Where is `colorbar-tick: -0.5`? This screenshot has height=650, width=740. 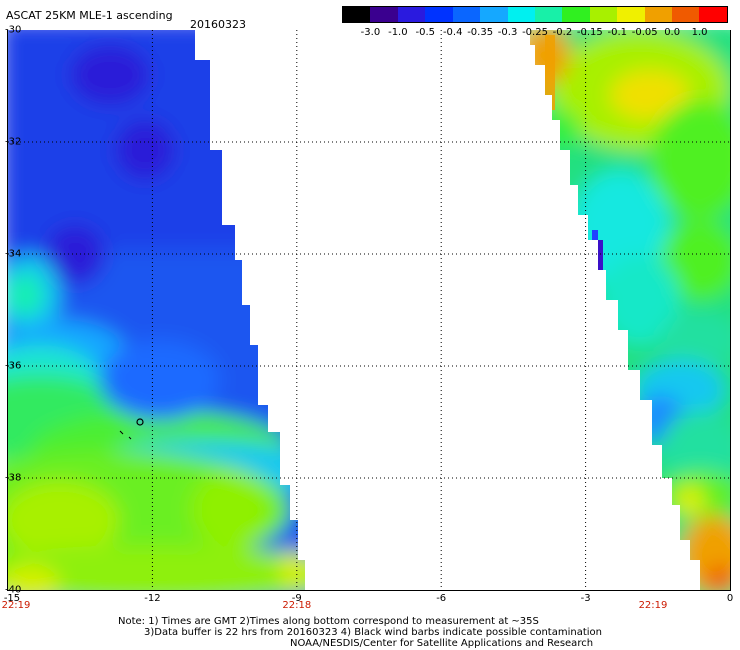
colorbar-tick: -0.5 is located at coordinates (425, 32).